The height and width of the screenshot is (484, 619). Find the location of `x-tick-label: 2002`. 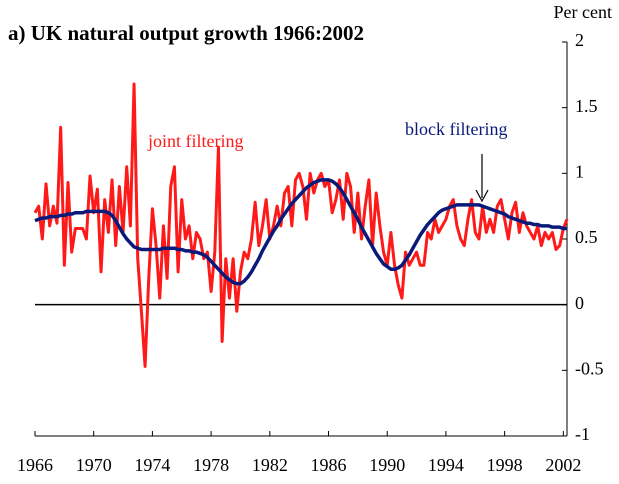

x-tick-label: 2002 is located at coordinates (563, 465).